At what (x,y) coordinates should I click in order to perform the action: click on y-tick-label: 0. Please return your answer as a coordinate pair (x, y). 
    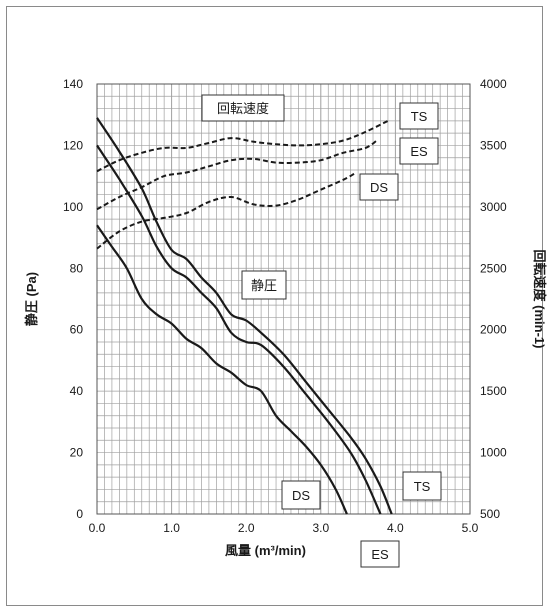
    Looking at the image, I should click on (79, 514).